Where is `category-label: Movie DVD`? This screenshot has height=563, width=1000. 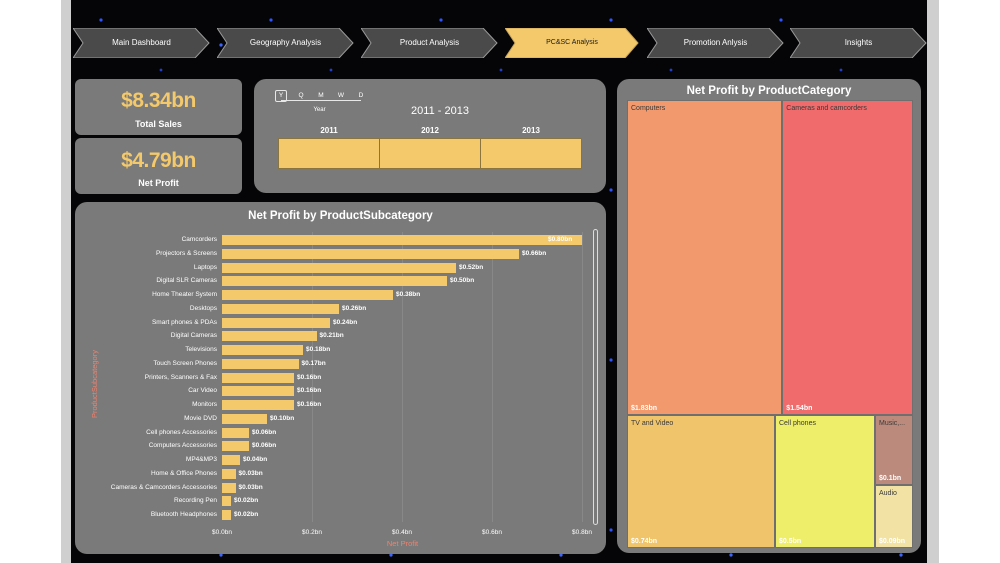 category-label: Movie DVD is located at coordinates (200, 418).